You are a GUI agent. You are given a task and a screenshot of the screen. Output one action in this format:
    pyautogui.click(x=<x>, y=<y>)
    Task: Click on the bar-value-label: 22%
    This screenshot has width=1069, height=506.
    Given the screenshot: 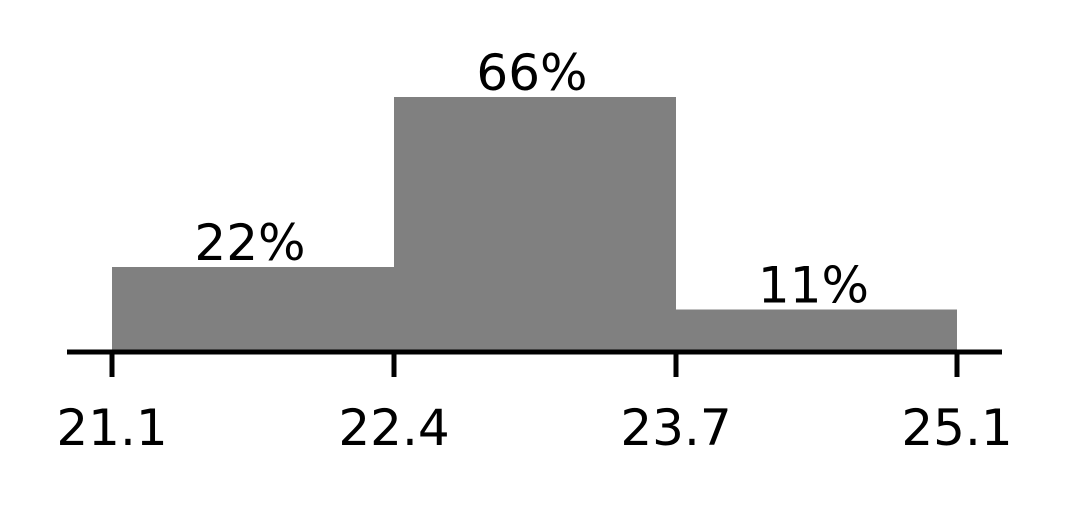 What is the action you would take?
    pyautogui.click(x=249, y=243)
    